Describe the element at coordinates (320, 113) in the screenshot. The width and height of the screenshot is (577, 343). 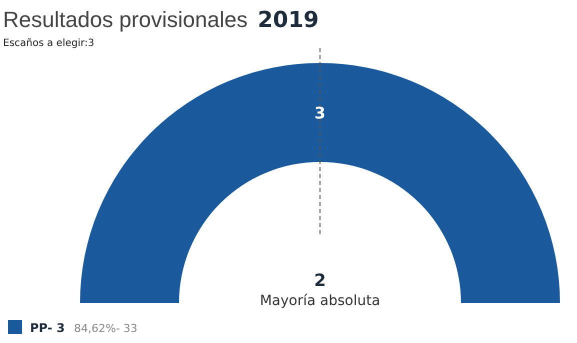
I see `data-label: 3` at that location.